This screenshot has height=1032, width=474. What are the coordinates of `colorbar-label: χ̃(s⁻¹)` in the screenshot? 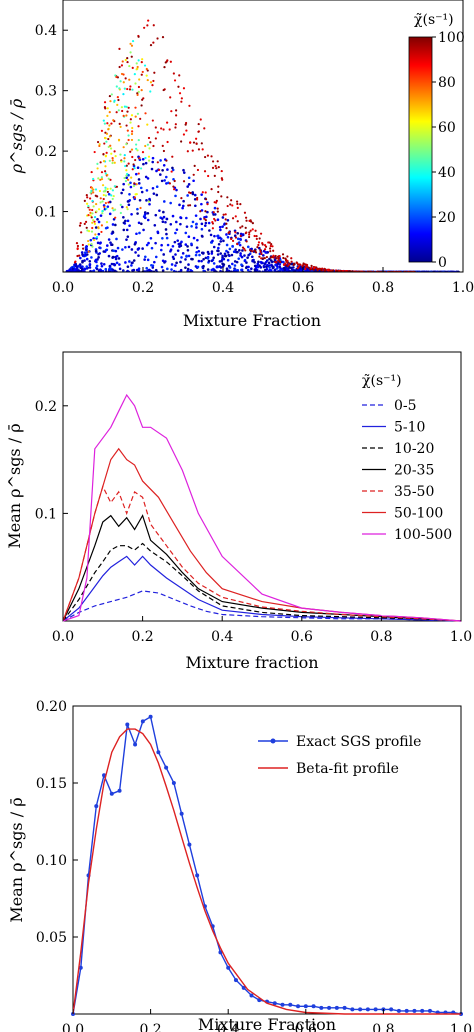 It's located at (434, 20).